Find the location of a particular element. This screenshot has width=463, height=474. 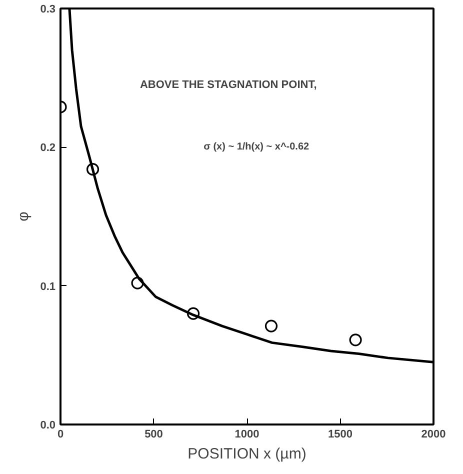

y-axis-title: φ is located at coordinates (23, 216).